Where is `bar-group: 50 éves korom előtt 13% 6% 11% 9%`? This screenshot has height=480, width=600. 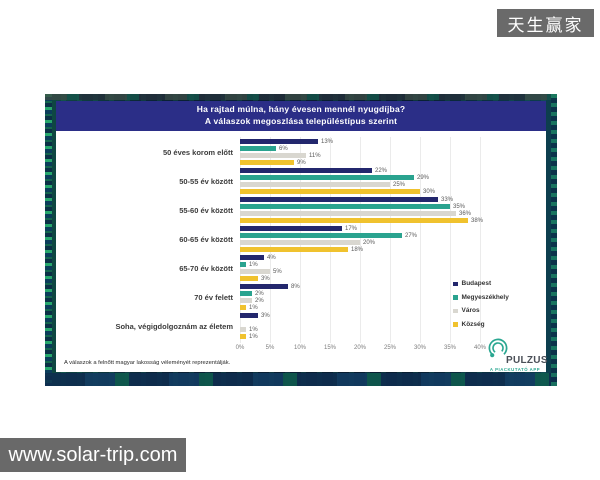 bar-group: 50 éves korom előtt 13% 6% 11% 9% is located at coordinates (291, 152).